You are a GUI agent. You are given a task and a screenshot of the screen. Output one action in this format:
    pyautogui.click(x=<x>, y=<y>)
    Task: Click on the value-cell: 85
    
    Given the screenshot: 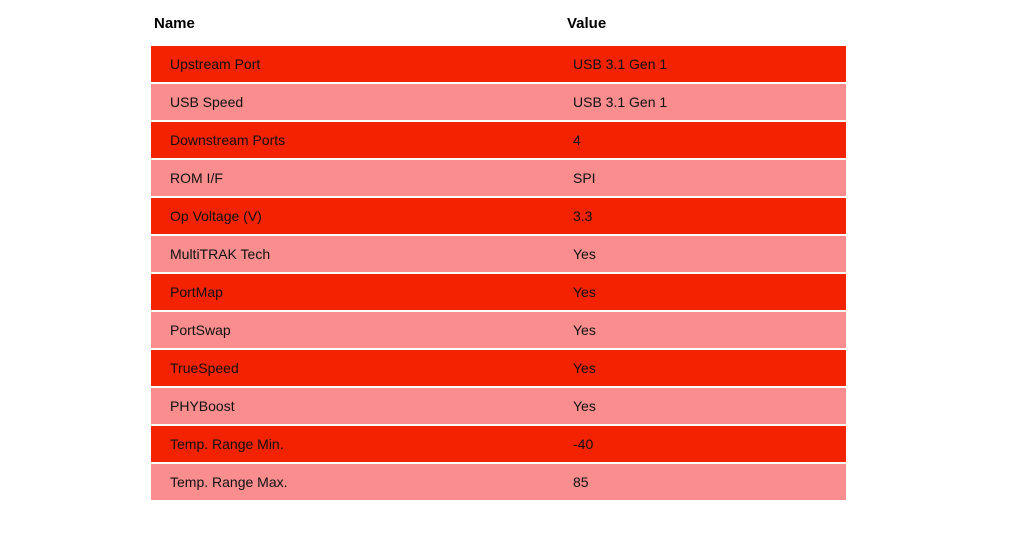 What is the action you would take?
    pyautogui.click(x=706, y=483)
    